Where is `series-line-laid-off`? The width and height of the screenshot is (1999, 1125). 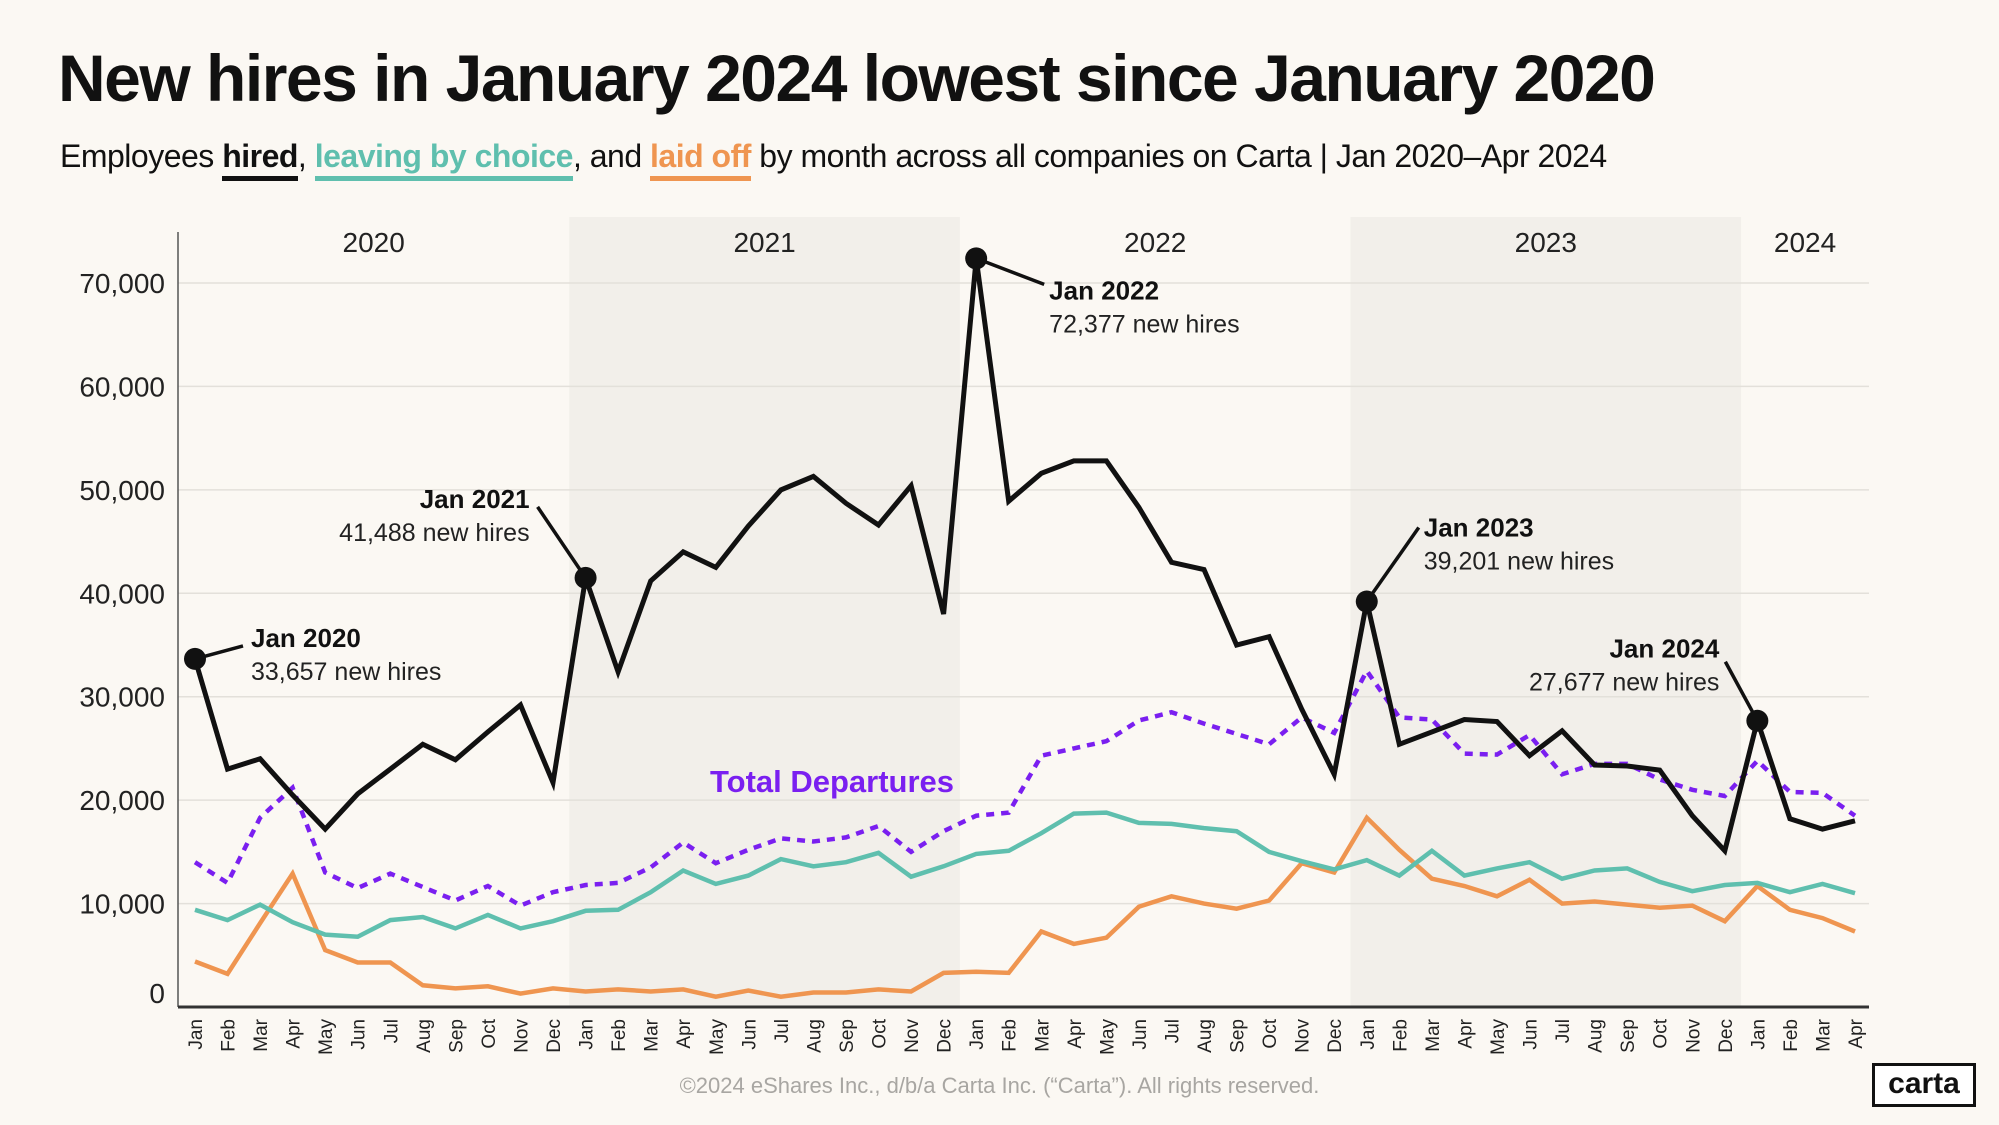 series-line-laid-off is located at coordinates (1025, 906).